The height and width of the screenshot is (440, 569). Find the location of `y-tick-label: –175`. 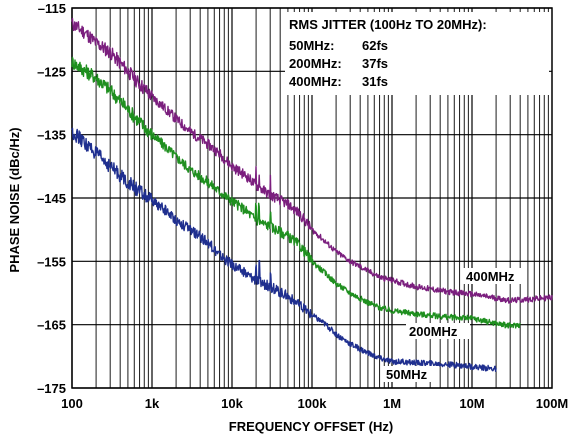

y-tick-label: –175 is located at coordinates (51, 388).